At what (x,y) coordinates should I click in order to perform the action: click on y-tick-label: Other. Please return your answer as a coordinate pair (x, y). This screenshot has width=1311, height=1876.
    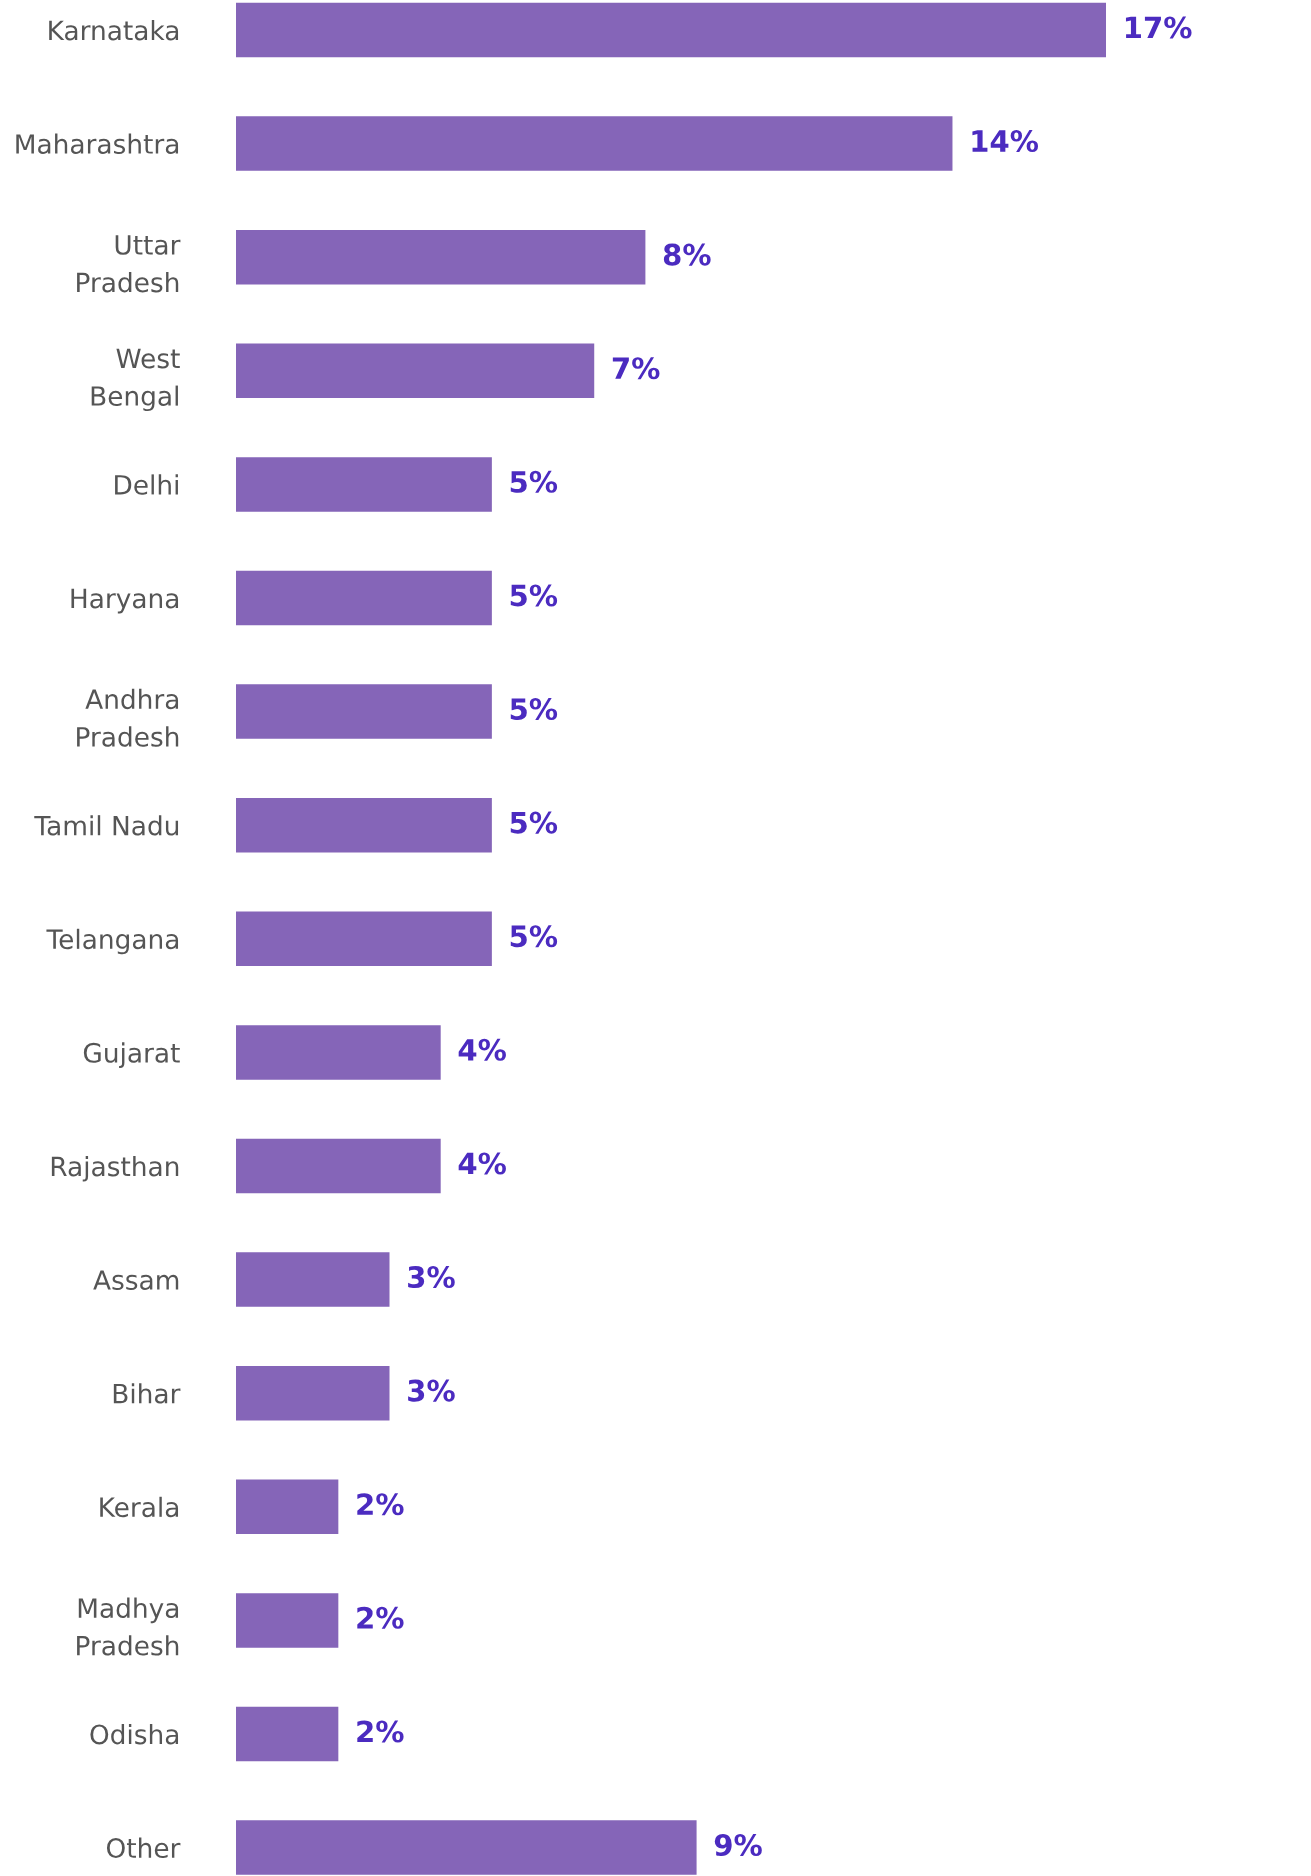
    Looking at the image, I should click on (143, 1847).